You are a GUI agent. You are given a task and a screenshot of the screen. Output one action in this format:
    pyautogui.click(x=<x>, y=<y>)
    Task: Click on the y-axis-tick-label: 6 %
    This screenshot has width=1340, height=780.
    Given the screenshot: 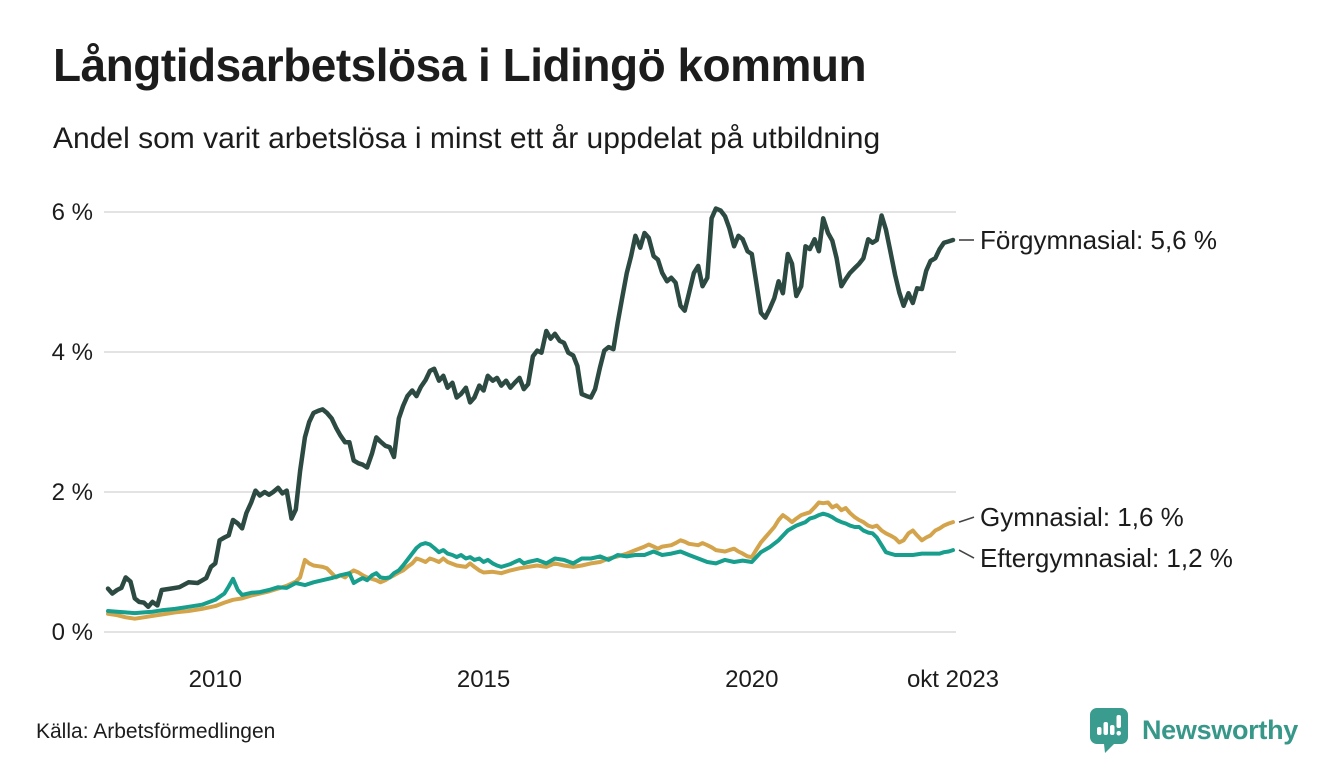 What is the action you would take?
    pyautogui.click(x=72, y=212)
    